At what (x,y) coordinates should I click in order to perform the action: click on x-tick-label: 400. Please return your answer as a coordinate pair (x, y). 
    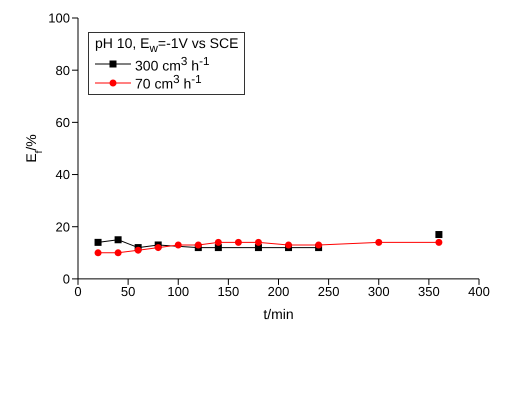
    Looking at the image, I should click on (479, 292).